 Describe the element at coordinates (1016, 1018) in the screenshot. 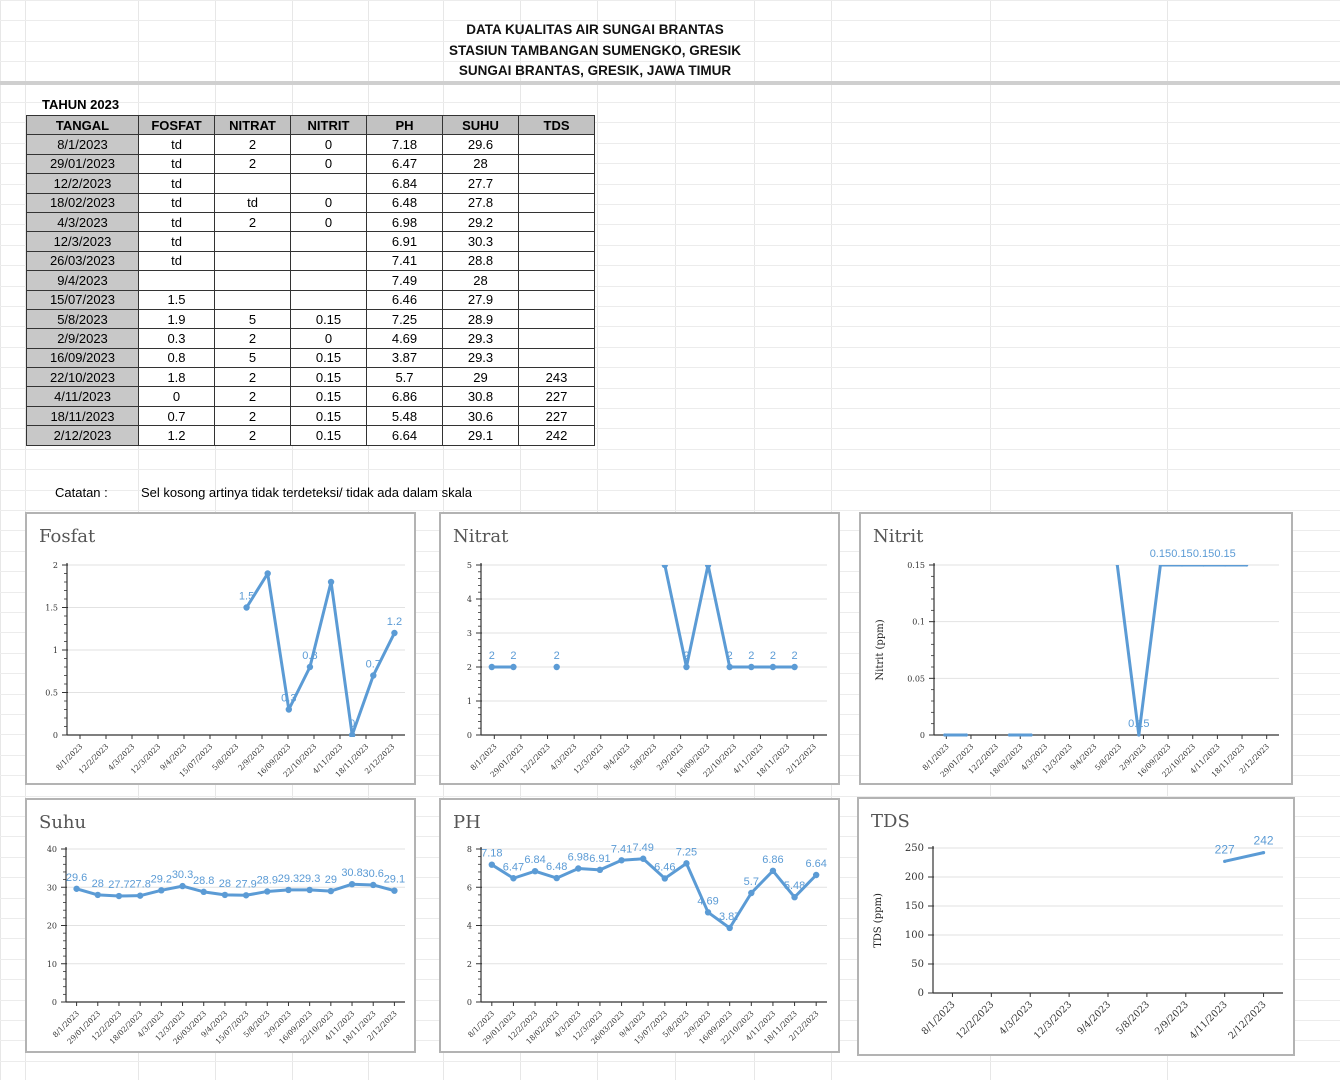

I see `x-tick-label: 4/3/2023` at that location.